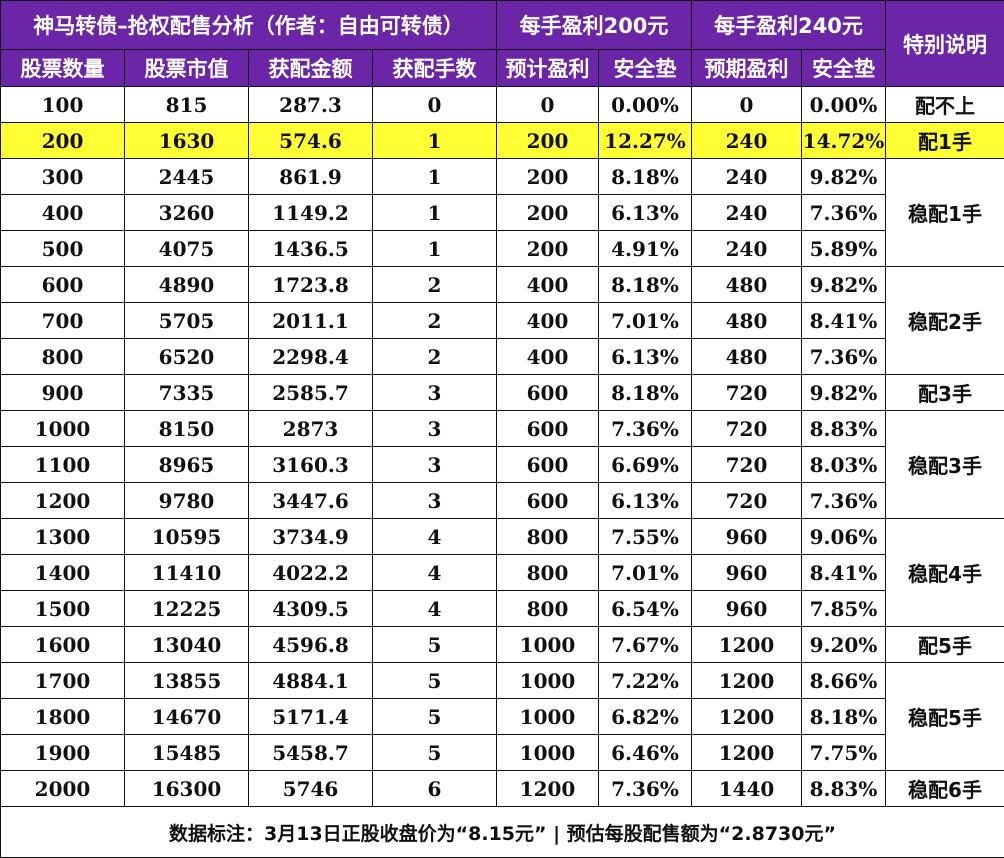  What do you see at coordinates (645, 105) in the screenshot?
I see `cell-safety-margin-200: 0.00%` at bounding box center [645, 105].